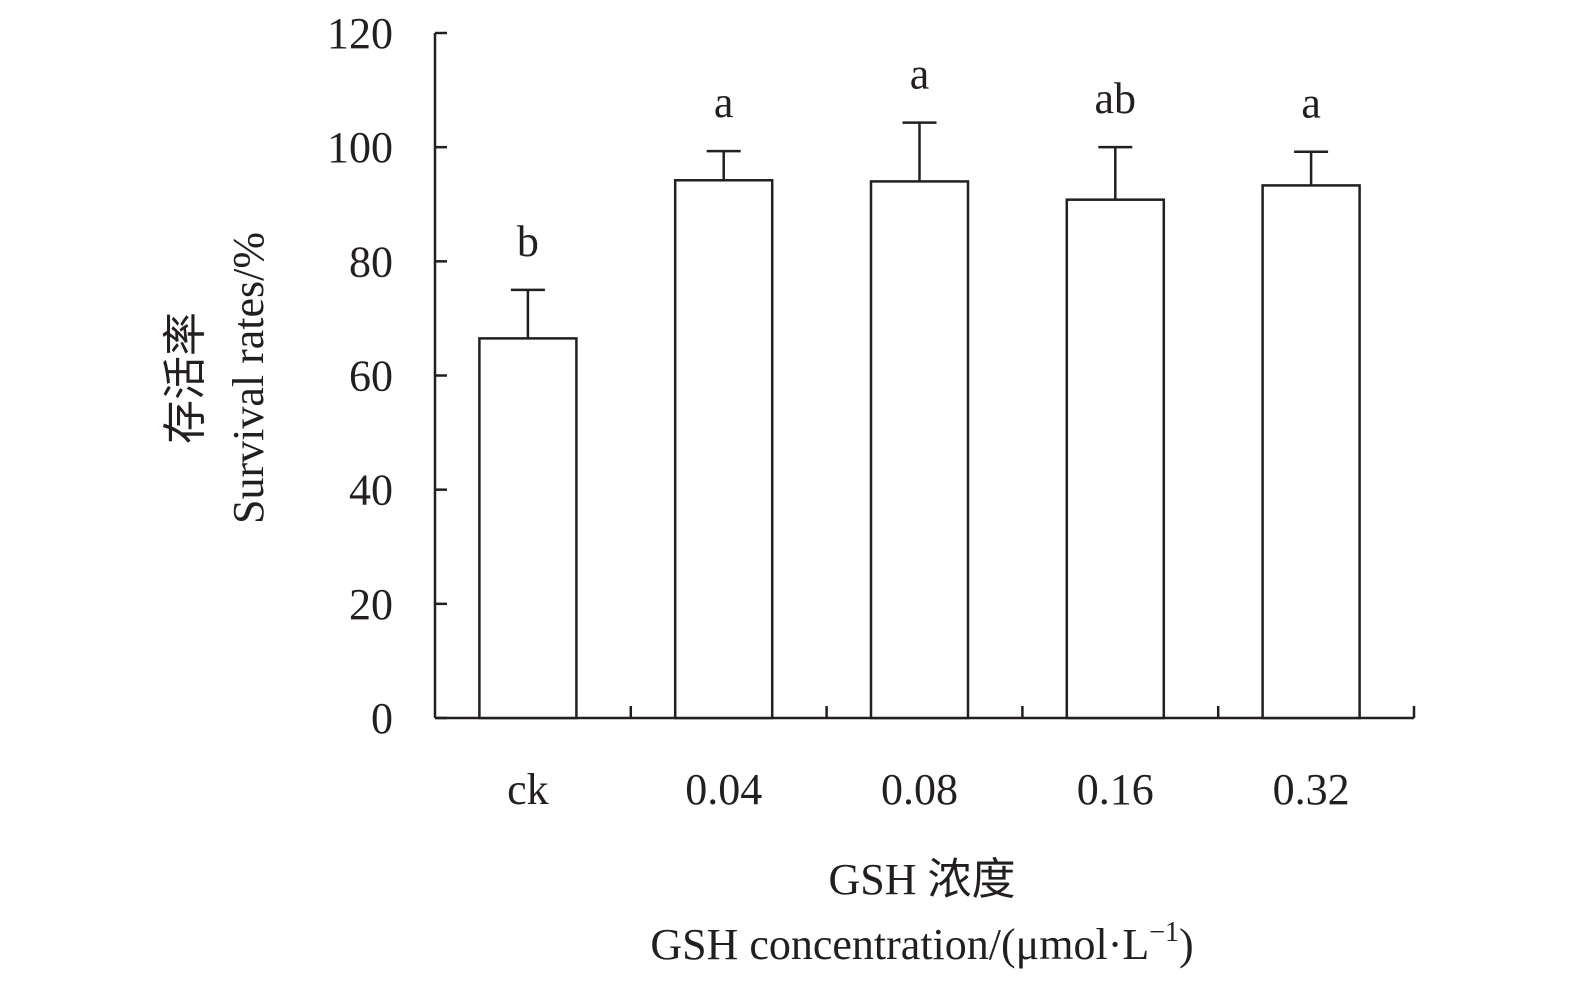  Describe the element at coordinates (371, 376) in the screenshot. I see `y-tick-label: 60` at that location.